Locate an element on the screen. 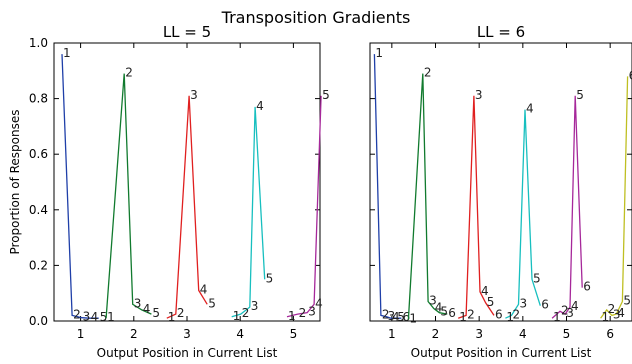 This screenshot has width=632, height=364. panel-ll5-series-4-line is located at coordinates (248, 212).